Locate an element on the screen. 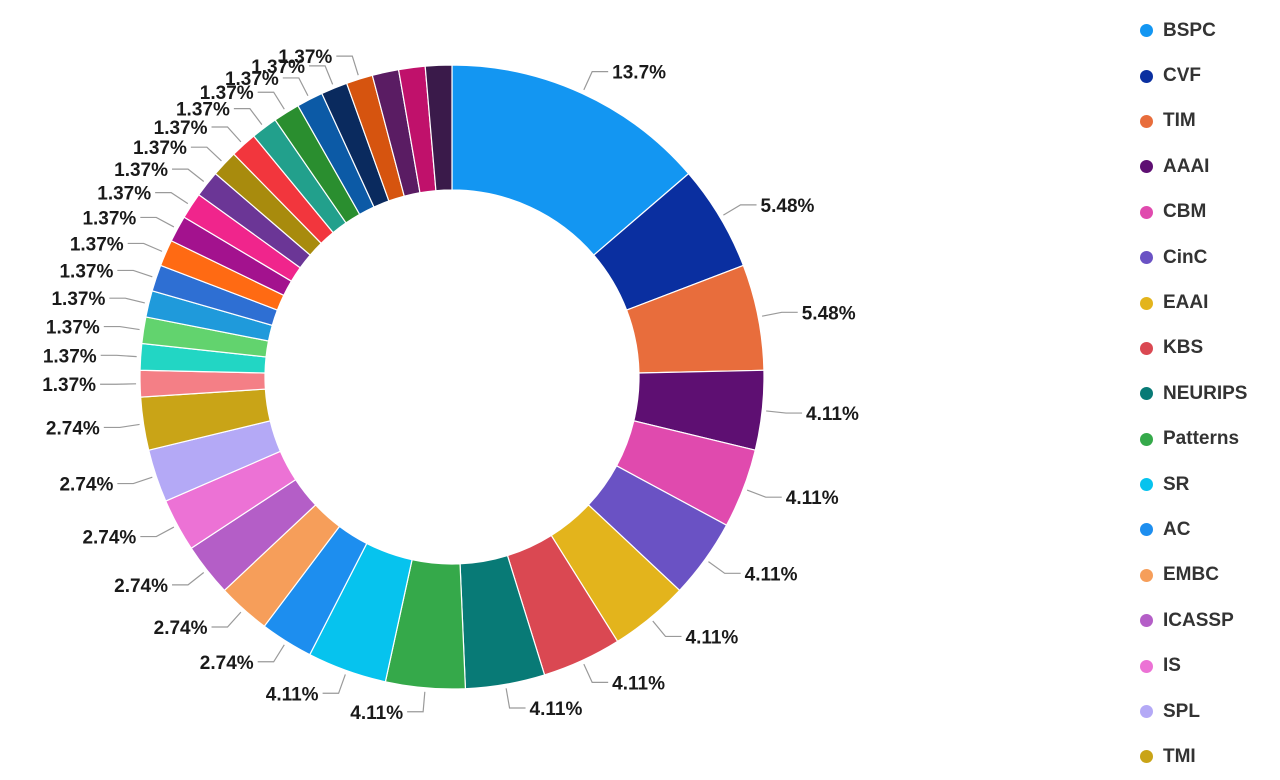 Image resolution: width=1280 pixels, height=780 pixels. legend-label: SPL is located at coordinates (1181, 712).